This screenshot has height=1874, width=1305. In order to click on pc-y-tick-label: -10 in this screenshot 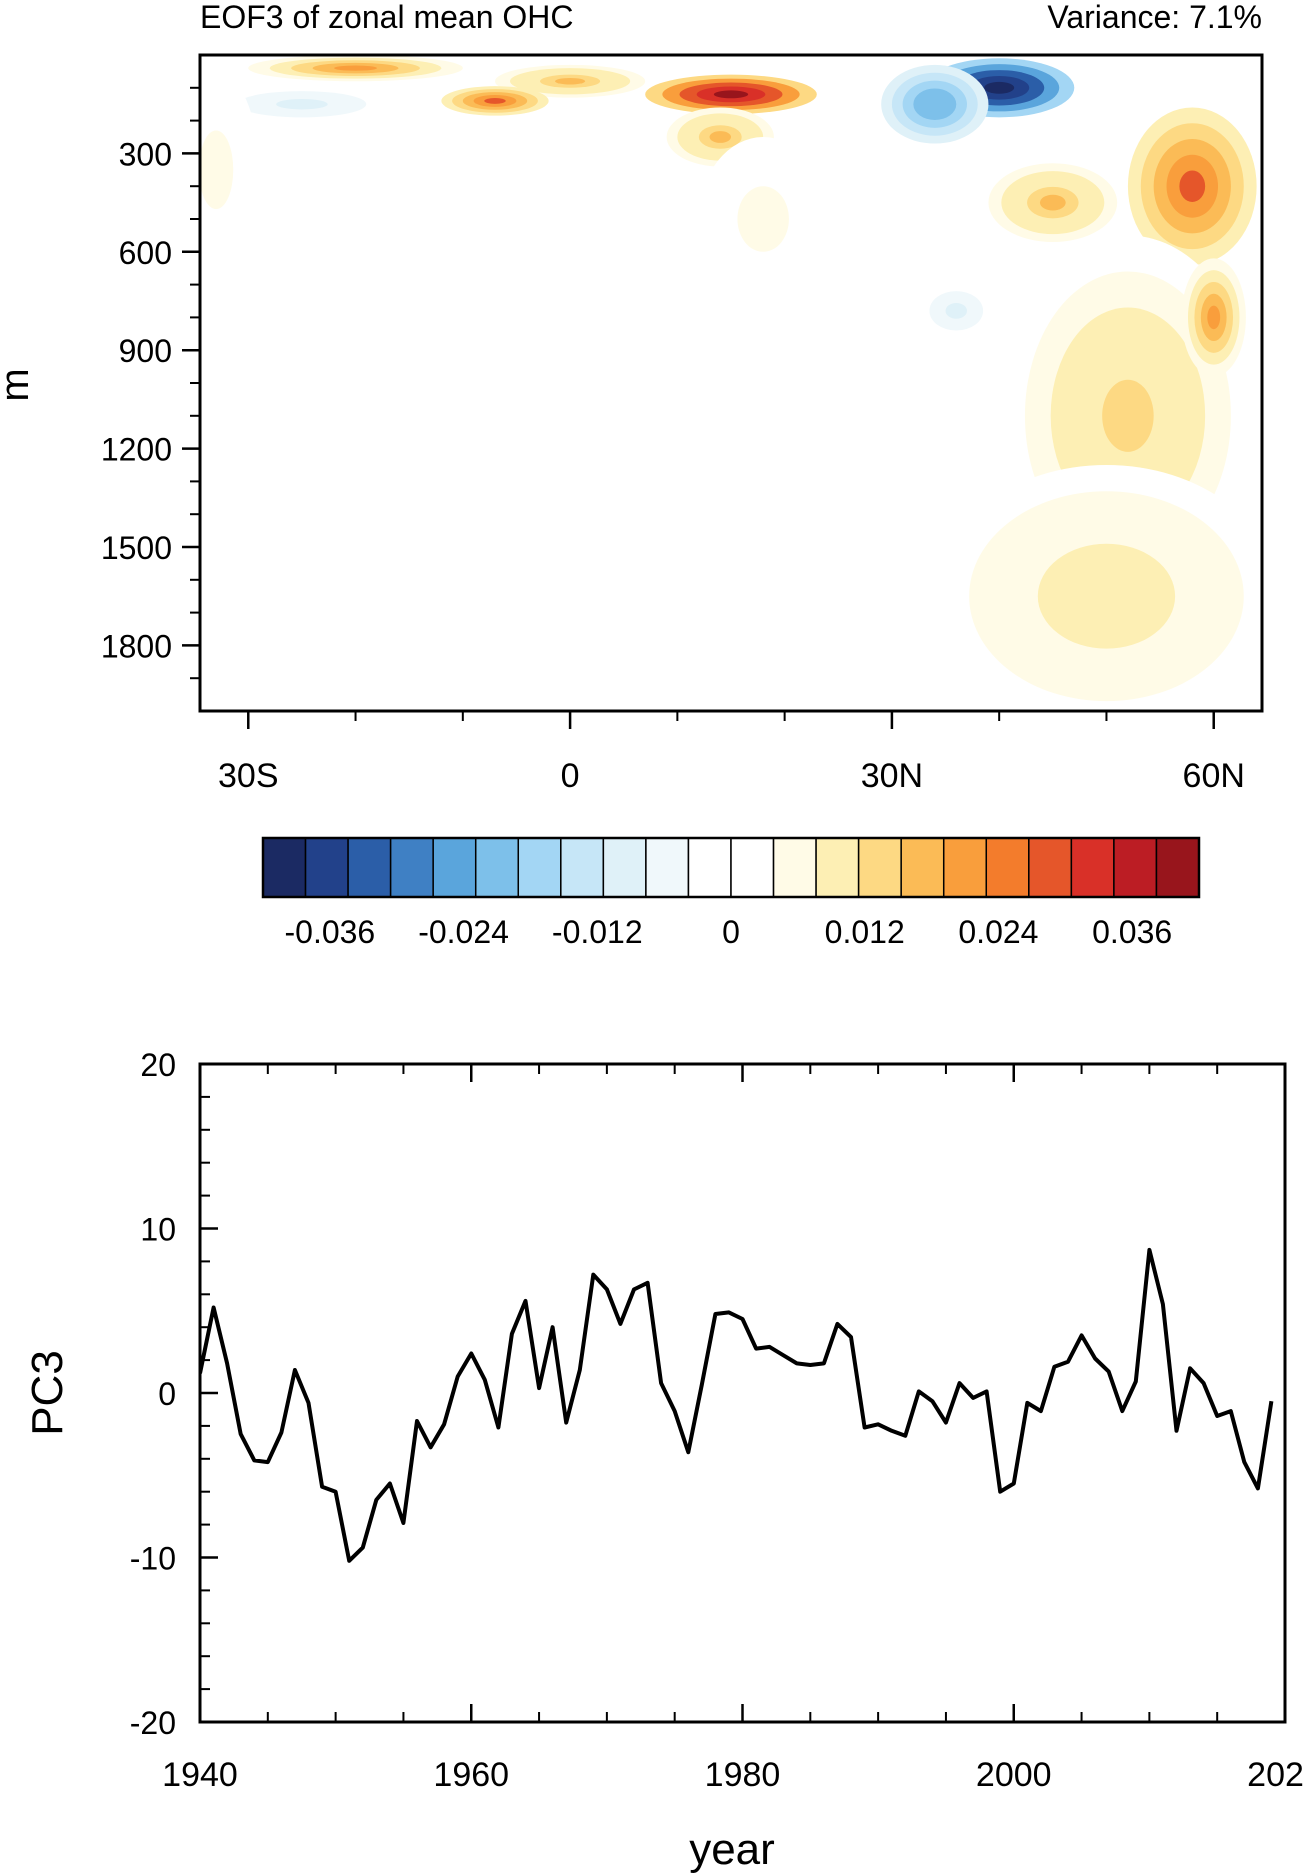, I will do `click(153, 1559)`.